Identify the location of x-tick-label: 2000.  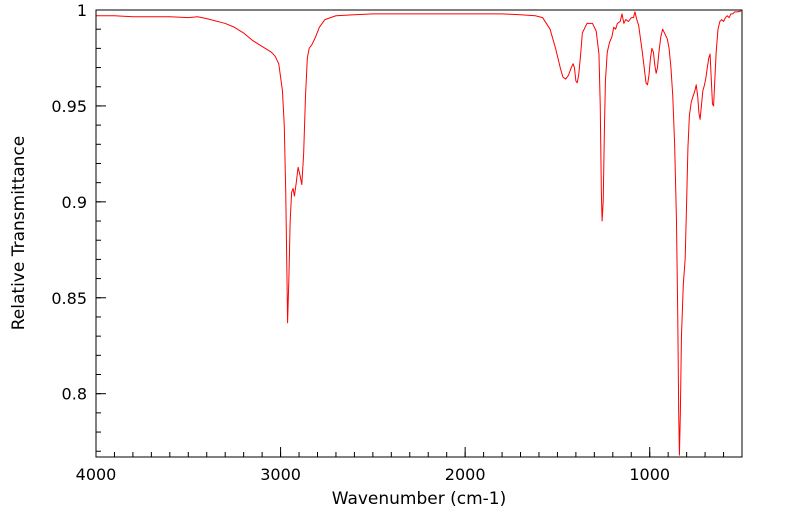
(465, 474).